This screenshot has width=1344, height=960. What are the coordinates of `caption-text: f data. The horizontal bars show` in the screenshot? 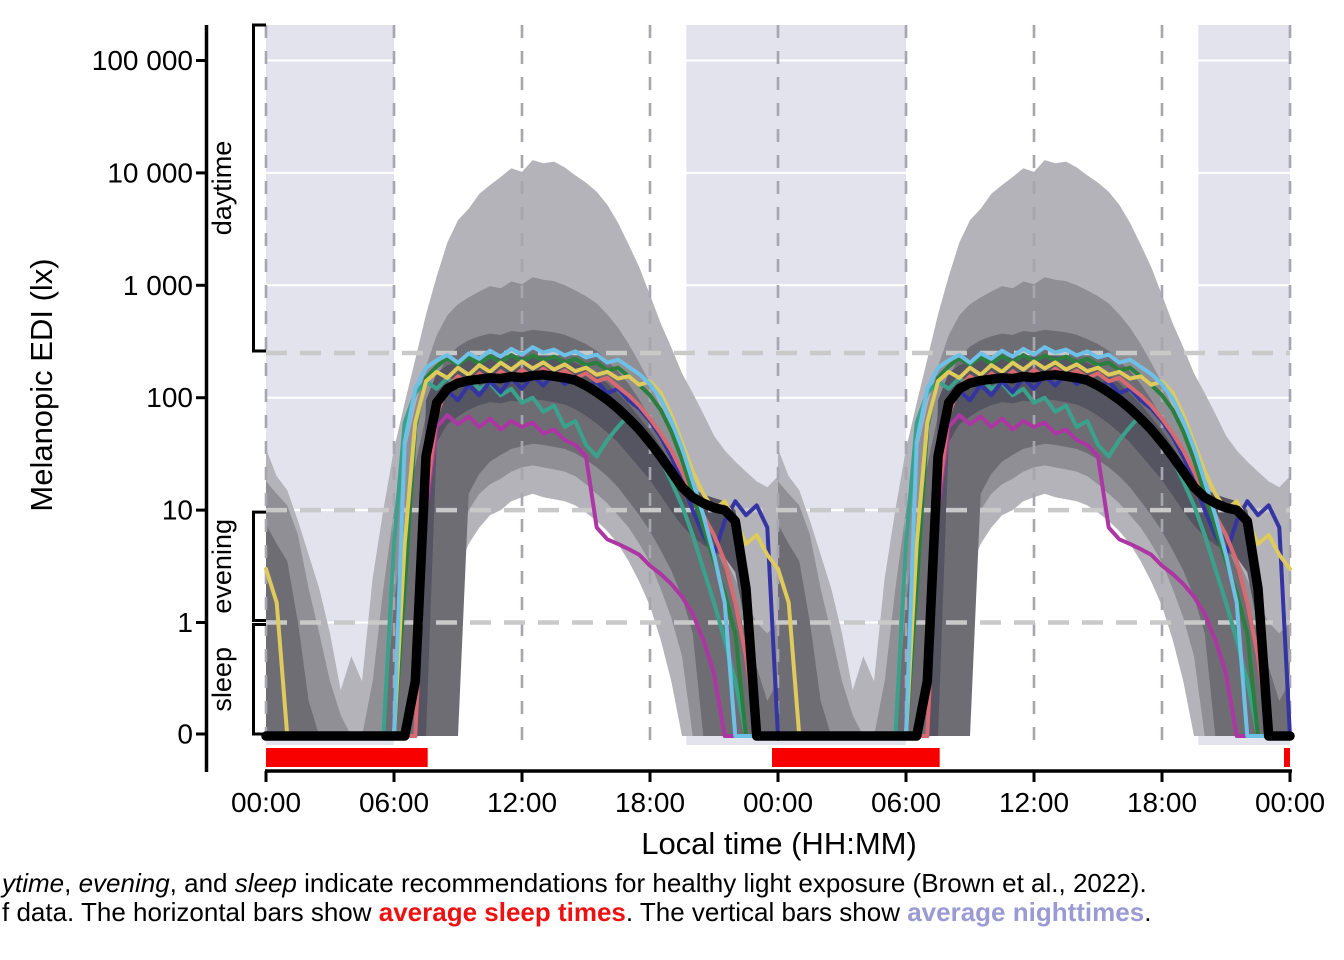 It's located at (190, 912).